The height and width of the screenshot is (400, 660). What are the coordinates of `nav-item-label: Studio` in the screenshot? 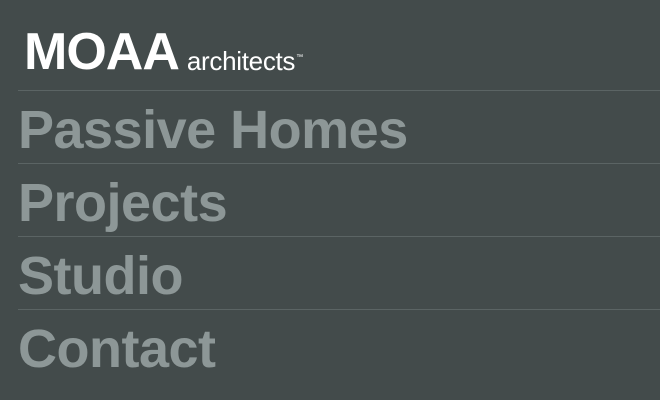 It's located at (100, 276).